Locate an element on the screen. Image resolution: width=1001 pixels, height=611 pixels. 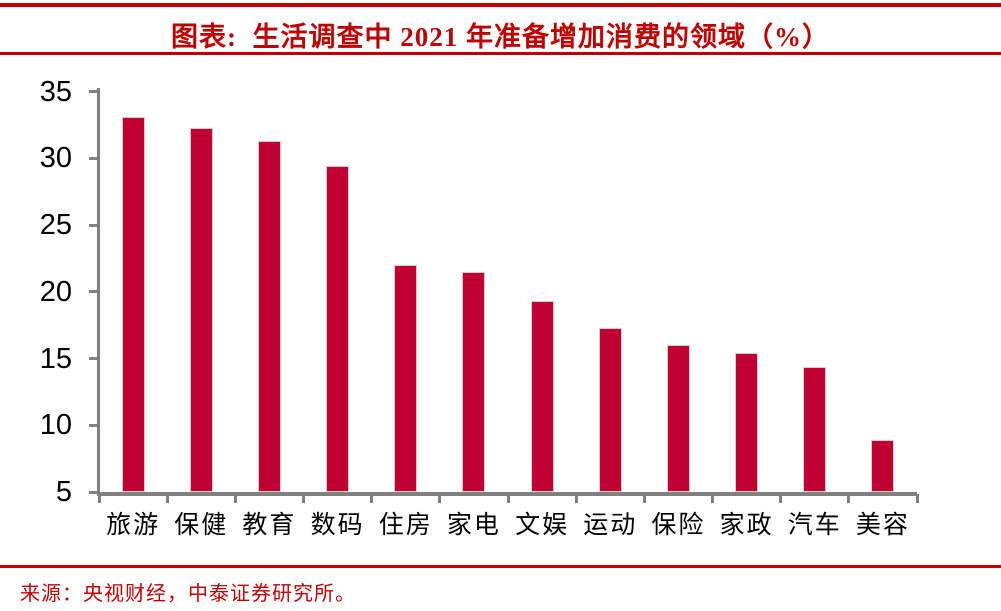
x-axis-category-label: 家电 is located at coordinates (473, 525).